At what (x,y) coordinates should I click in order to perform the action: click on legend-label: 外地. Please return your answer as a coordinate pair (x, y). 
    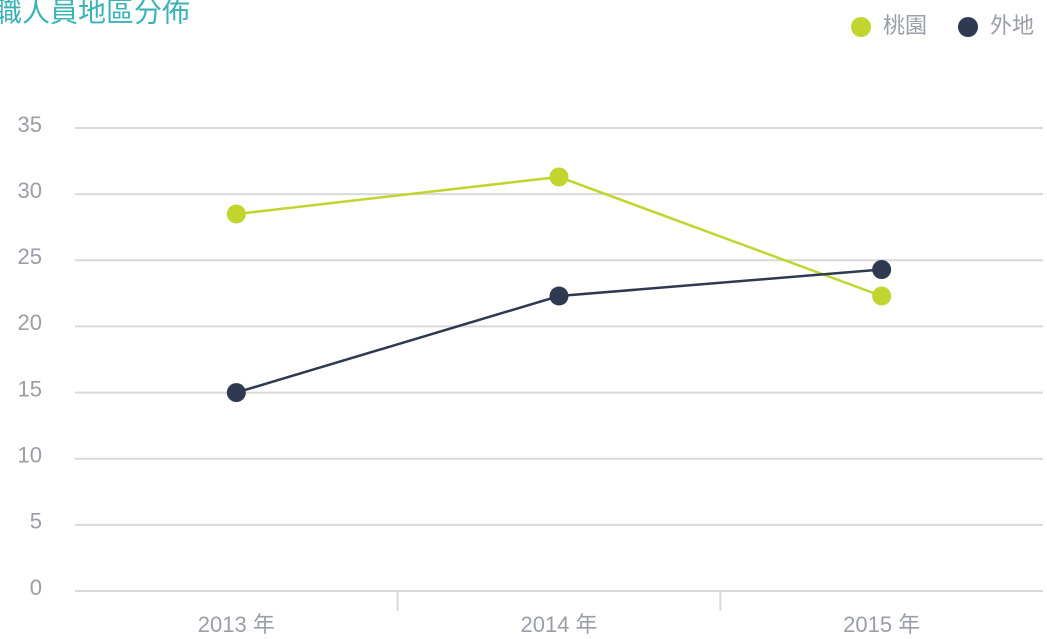
    Looking at the image, I should click on (1012, 25).